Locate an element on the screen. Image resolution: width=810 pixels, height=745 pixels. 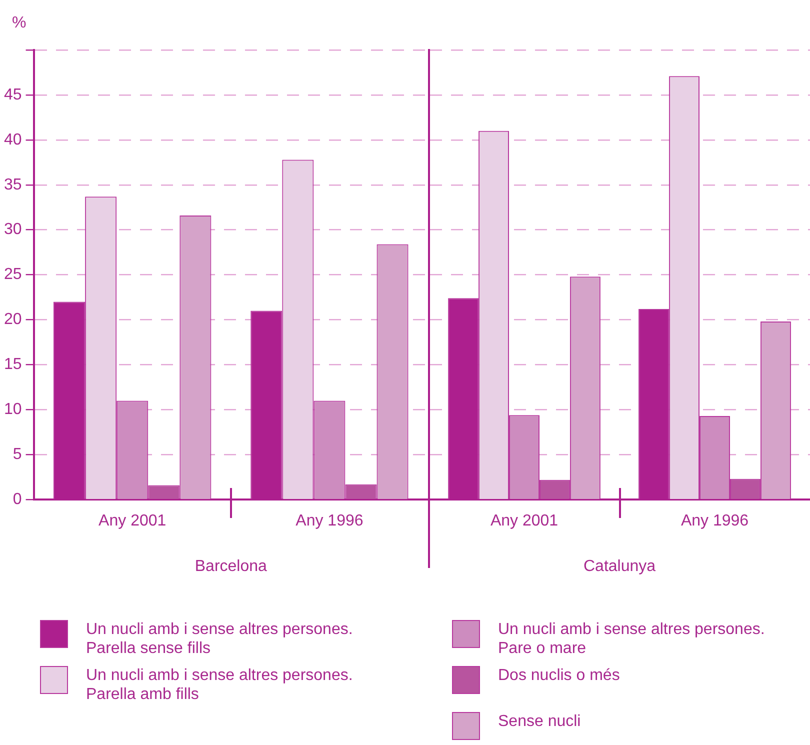
legend-label: Un nucli amb i sense altres persones. Parella amb fills is located at coordinates (220, 685).